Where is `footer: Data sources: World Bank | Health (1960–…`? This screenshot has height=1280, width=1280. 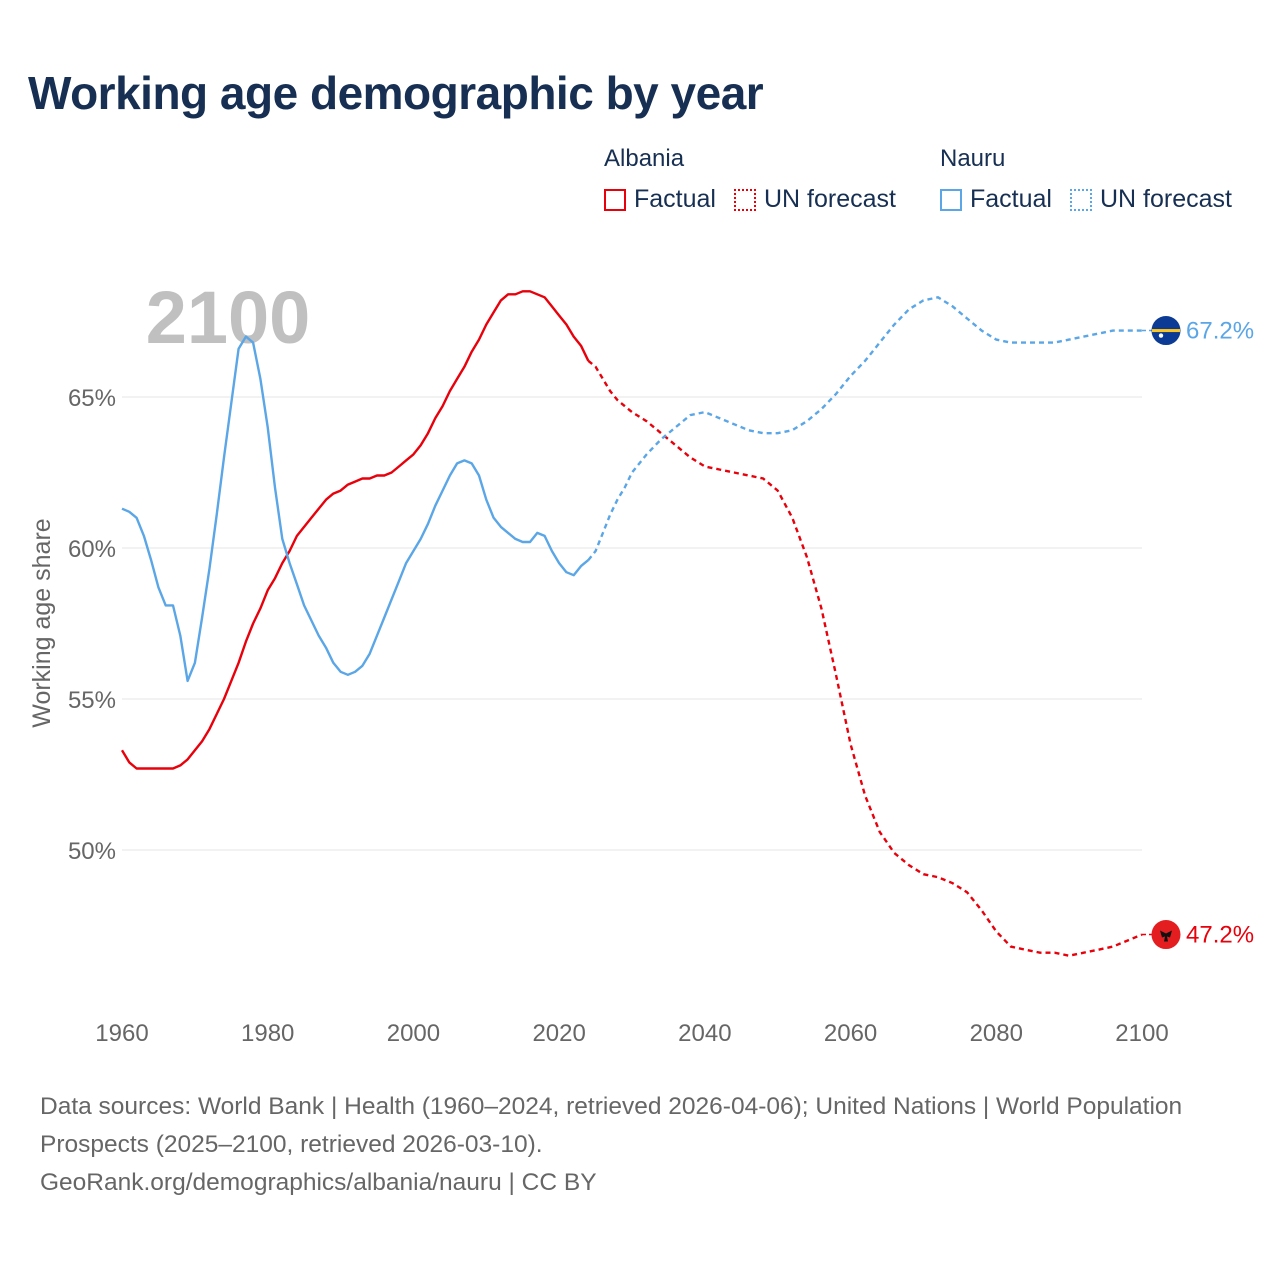 footer: Data sources: World Bank | Health (1960–… is located at coordinates (635, 1145).